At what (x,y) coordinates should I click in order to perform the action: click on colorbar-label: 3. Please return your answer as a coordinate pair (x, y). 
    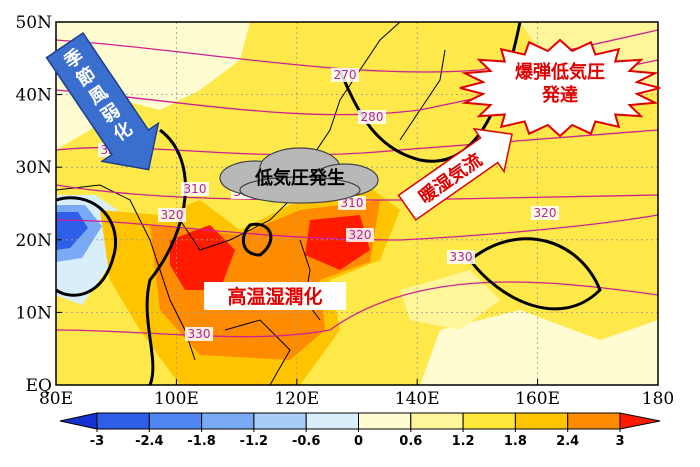
    Looking at the image, I should click on (619, 441).